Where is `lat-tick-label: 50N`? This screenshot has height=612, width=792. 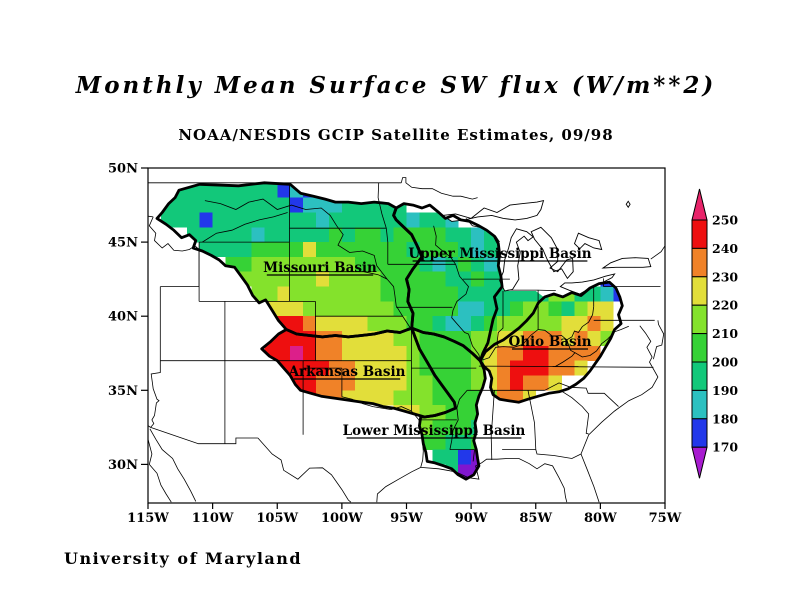
lat-tick-label: 50N is located at coordinates (123, 169).